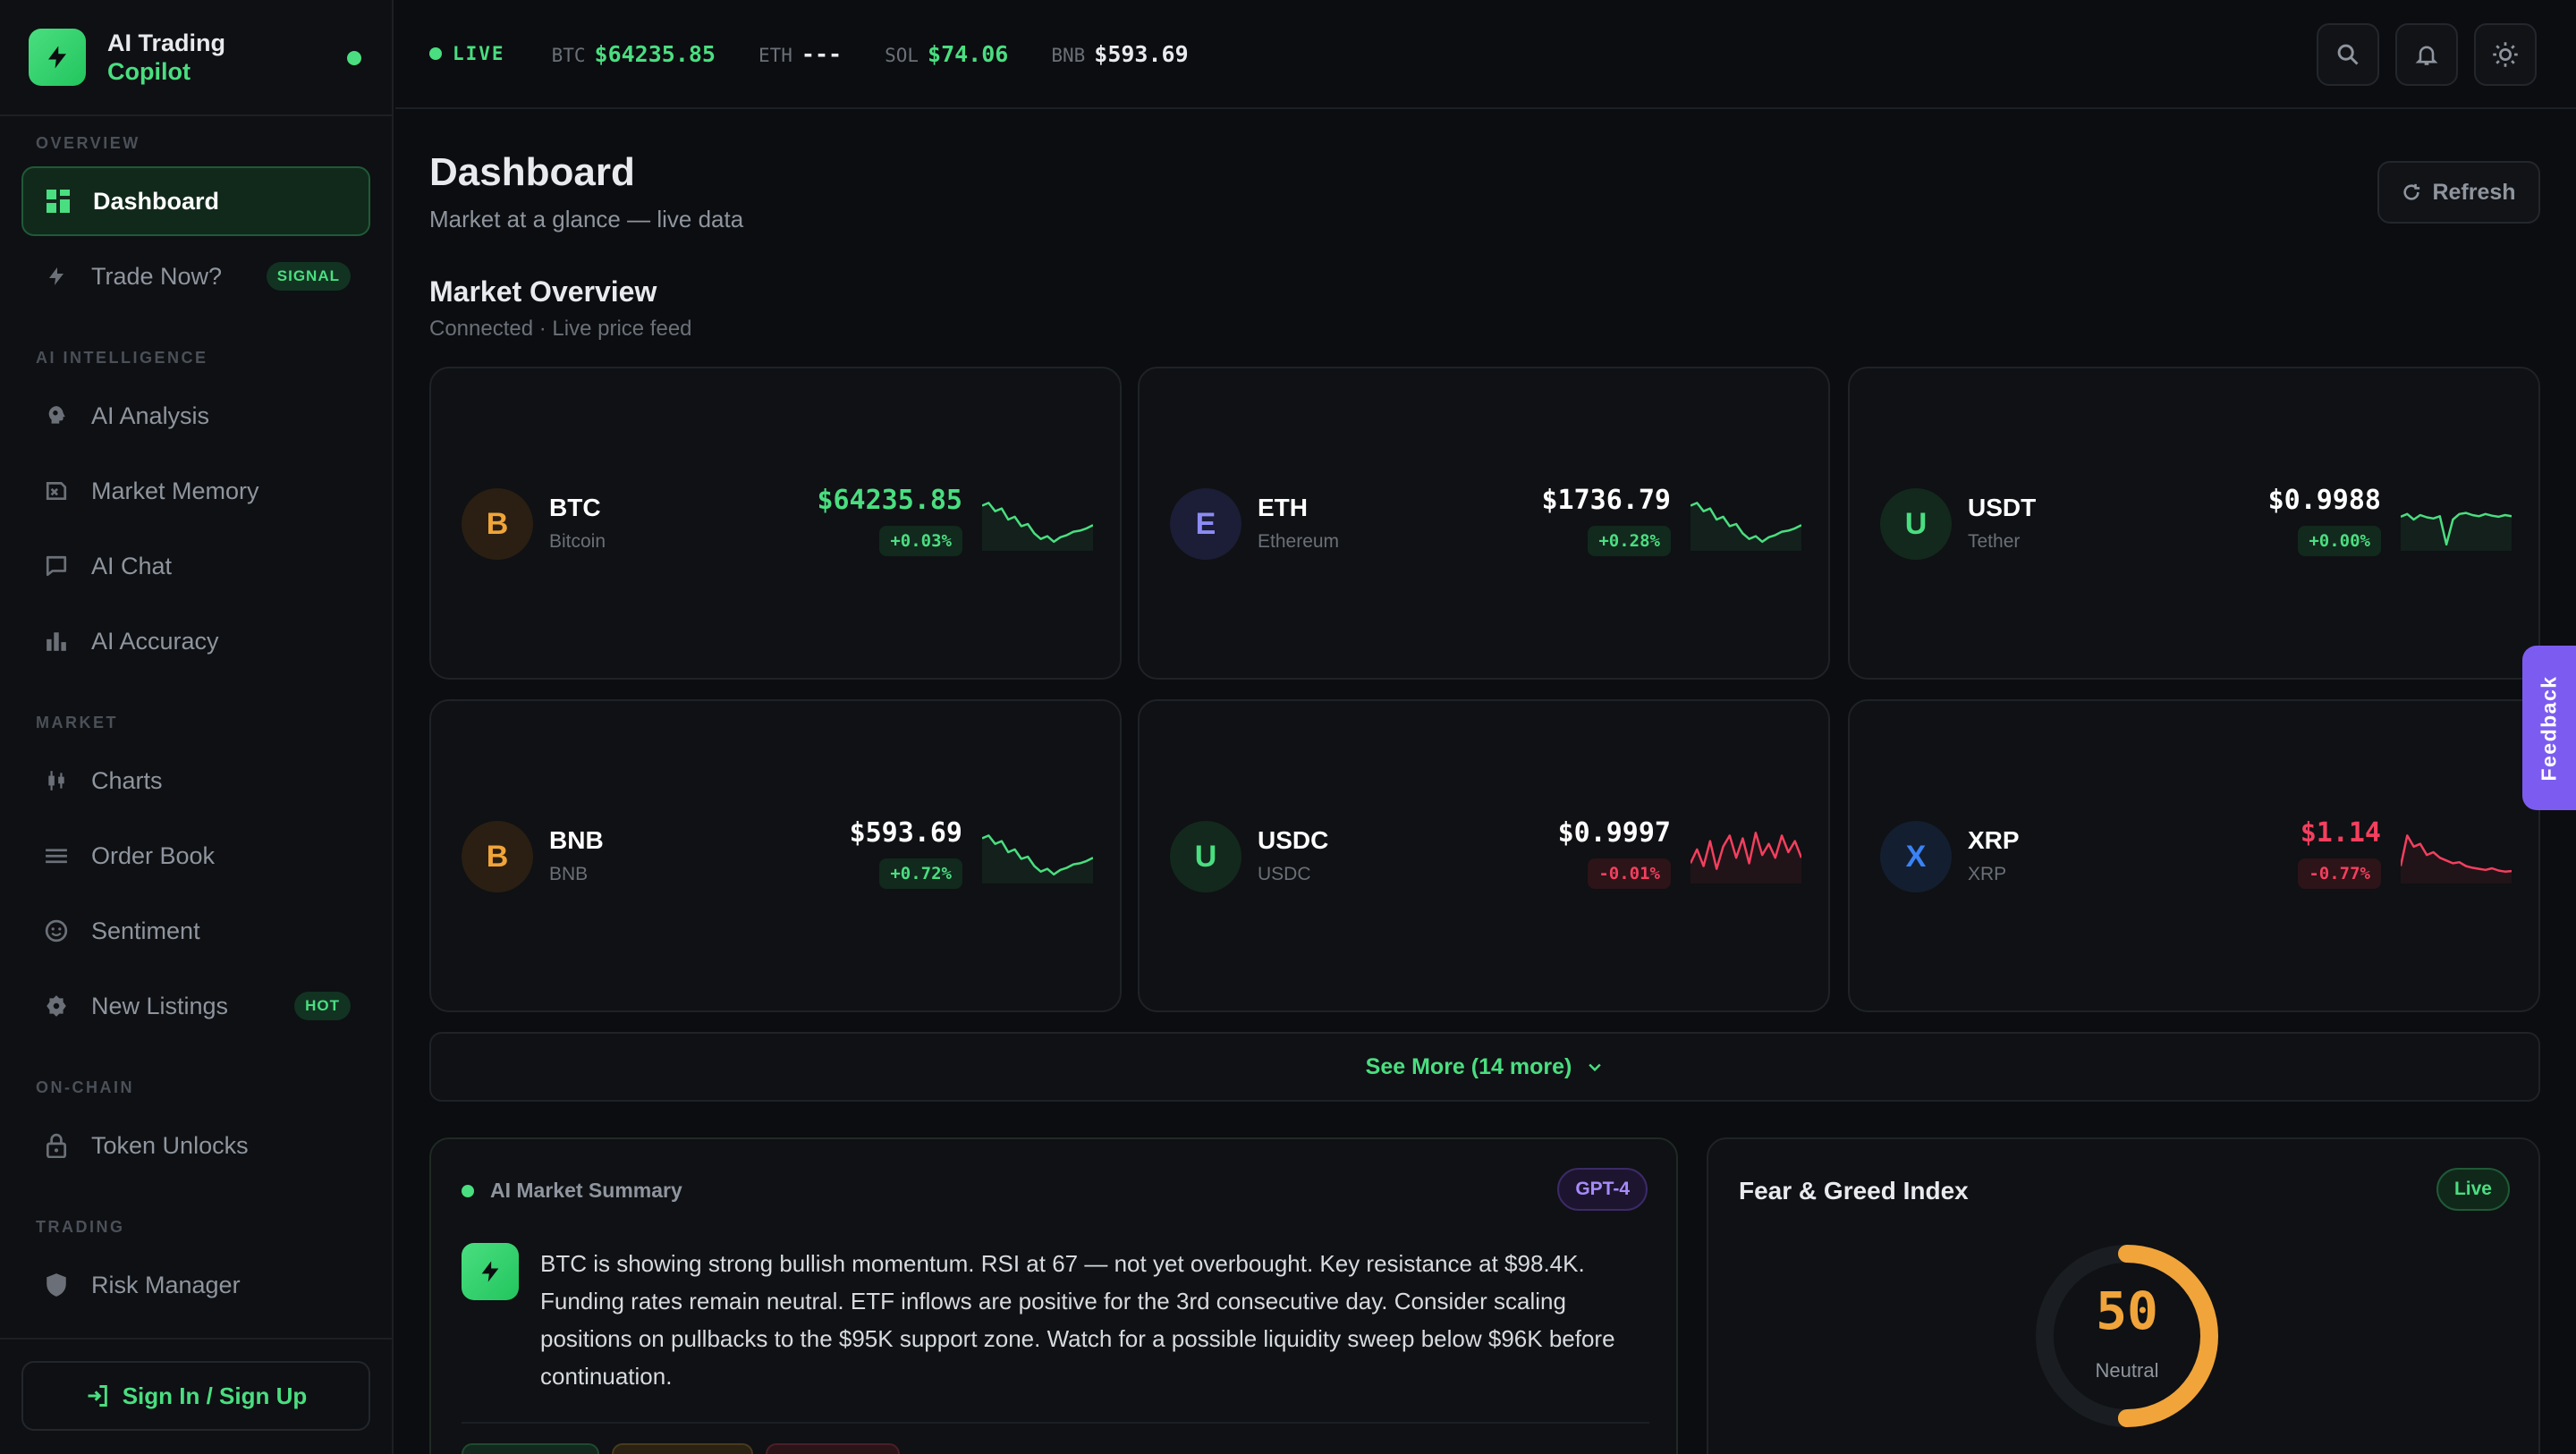 This screenshot has width=2576, height=1454. Describe the element at coordinates (568, 55) in the screenshot. I see `ticker-symbol: BTC` at that location.